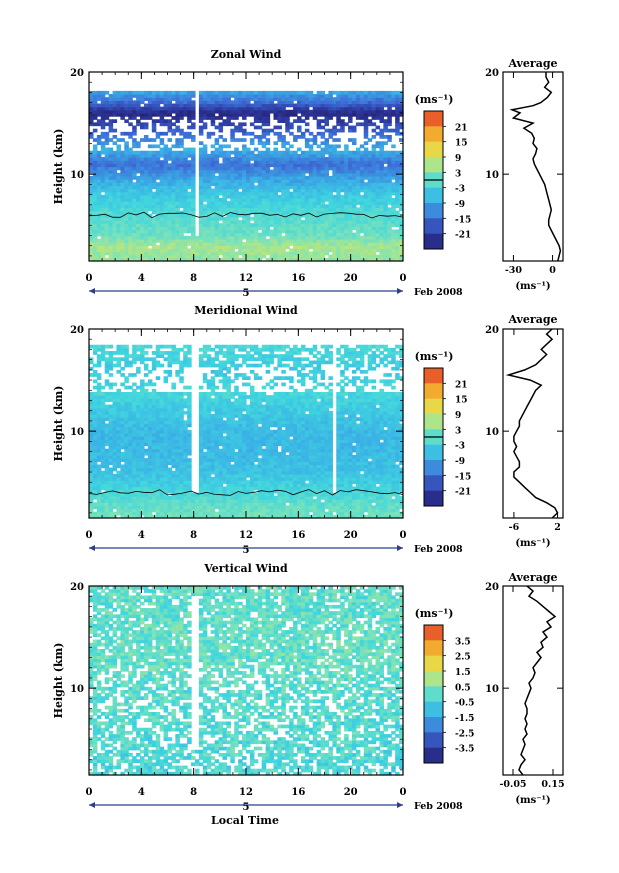 This screenshot has width=619, height=873. Describe the element at coordinates (552, 270) in the screenshot. I see `average-x-tick-label: 0` at that location.